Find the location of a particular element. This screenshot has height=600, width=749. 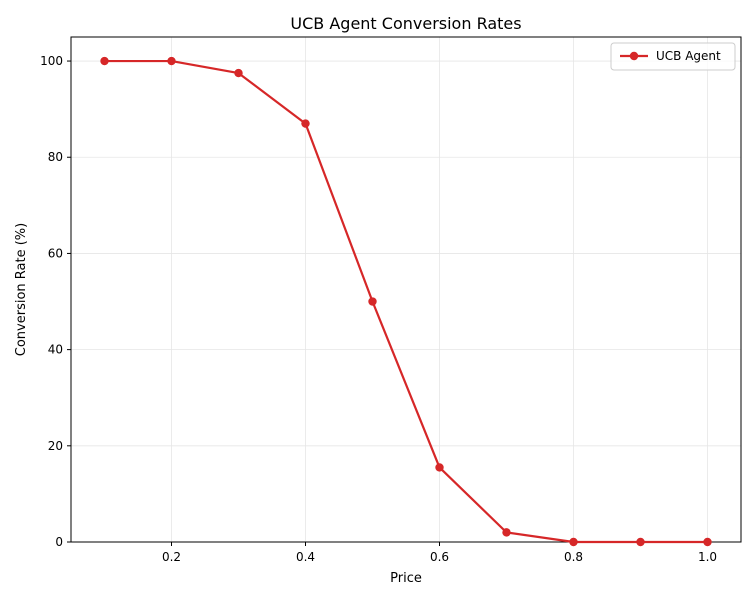

legend-marker-ucb-agent is located at coordinates (634, 56).